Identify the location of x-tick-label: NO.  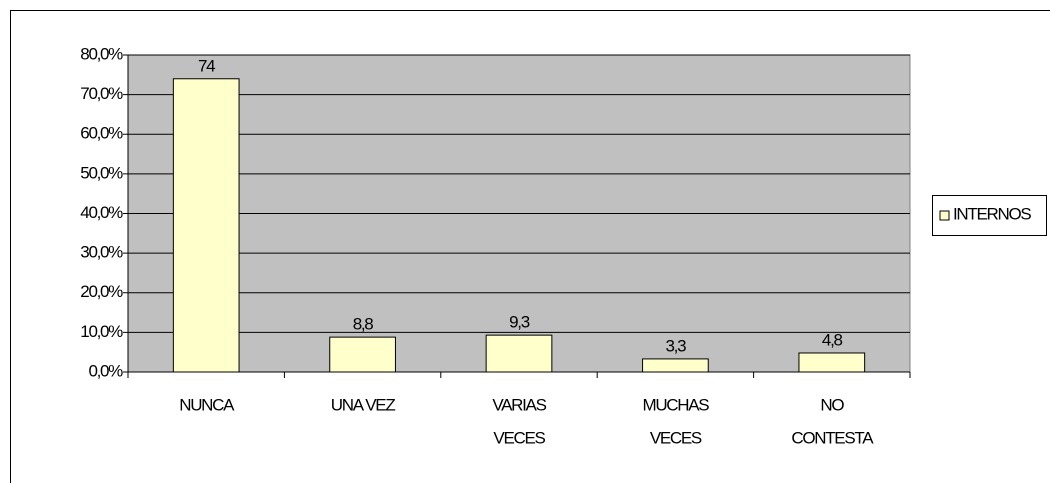
(832, 404).